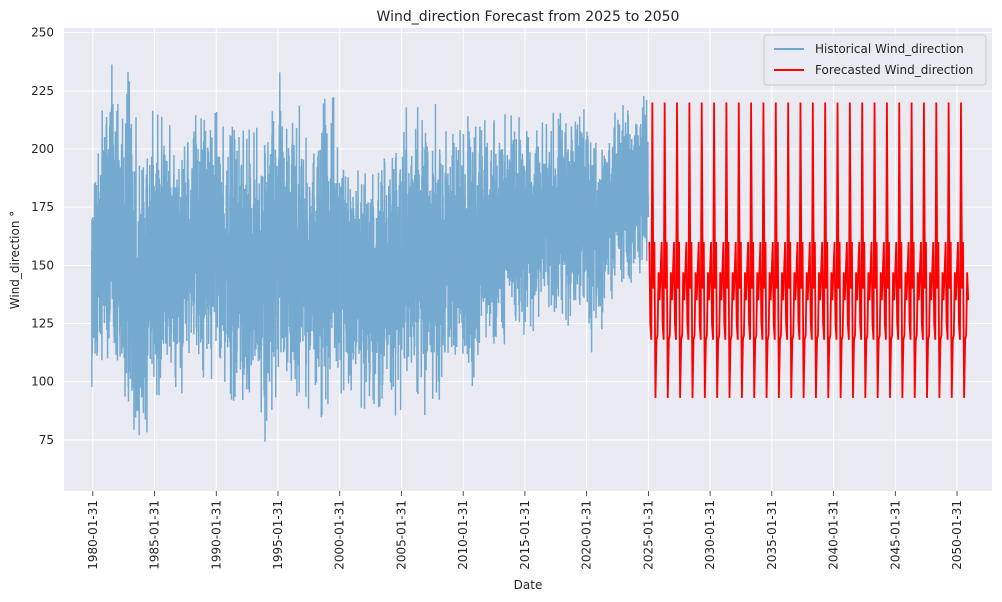 This screenshot has height=602, width=1002. I want to click on legend-box, so click(875, 60).